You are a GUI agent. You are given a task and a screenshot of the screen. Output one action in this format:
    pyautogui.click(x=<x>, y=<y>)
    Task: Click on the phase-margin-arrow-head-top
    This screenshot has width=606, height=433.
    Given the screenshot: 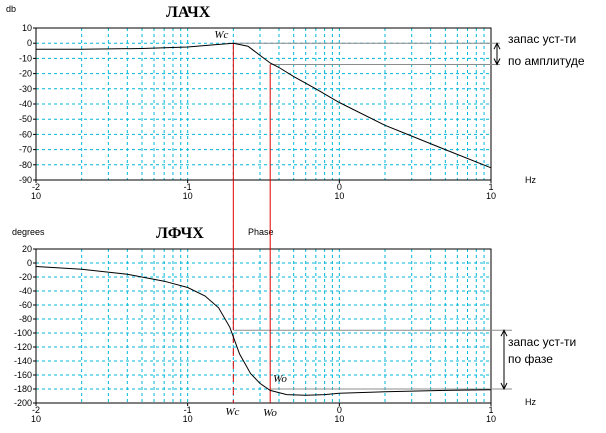 What is the action you would take?
    pyautogui.click(x=504, y=333)
    